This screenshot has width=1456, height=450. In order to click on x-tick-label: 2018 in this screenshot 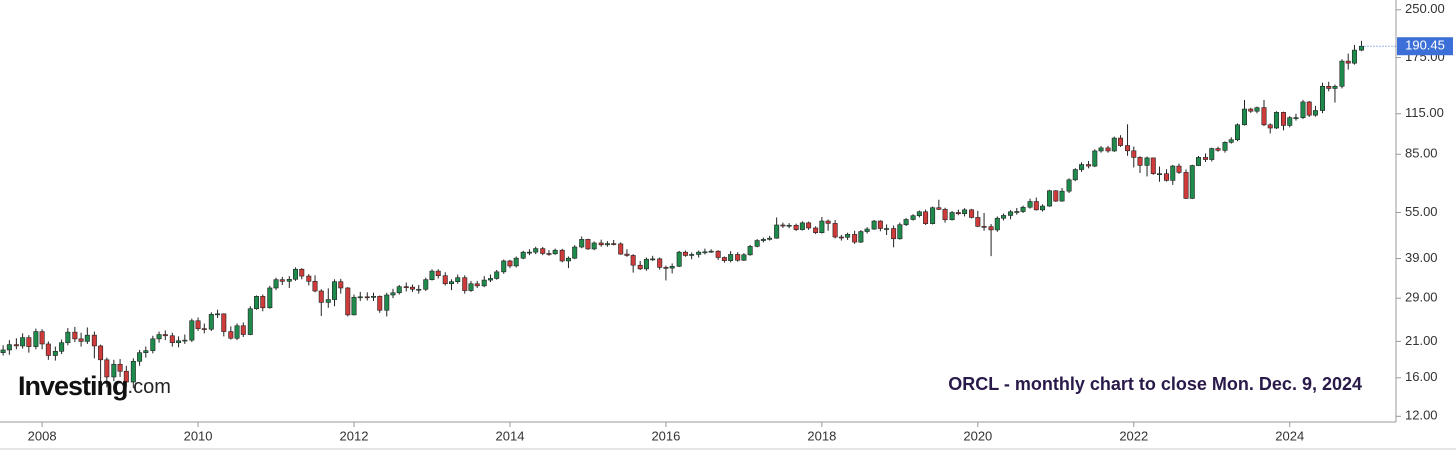, I will do `click(821, 435)`.